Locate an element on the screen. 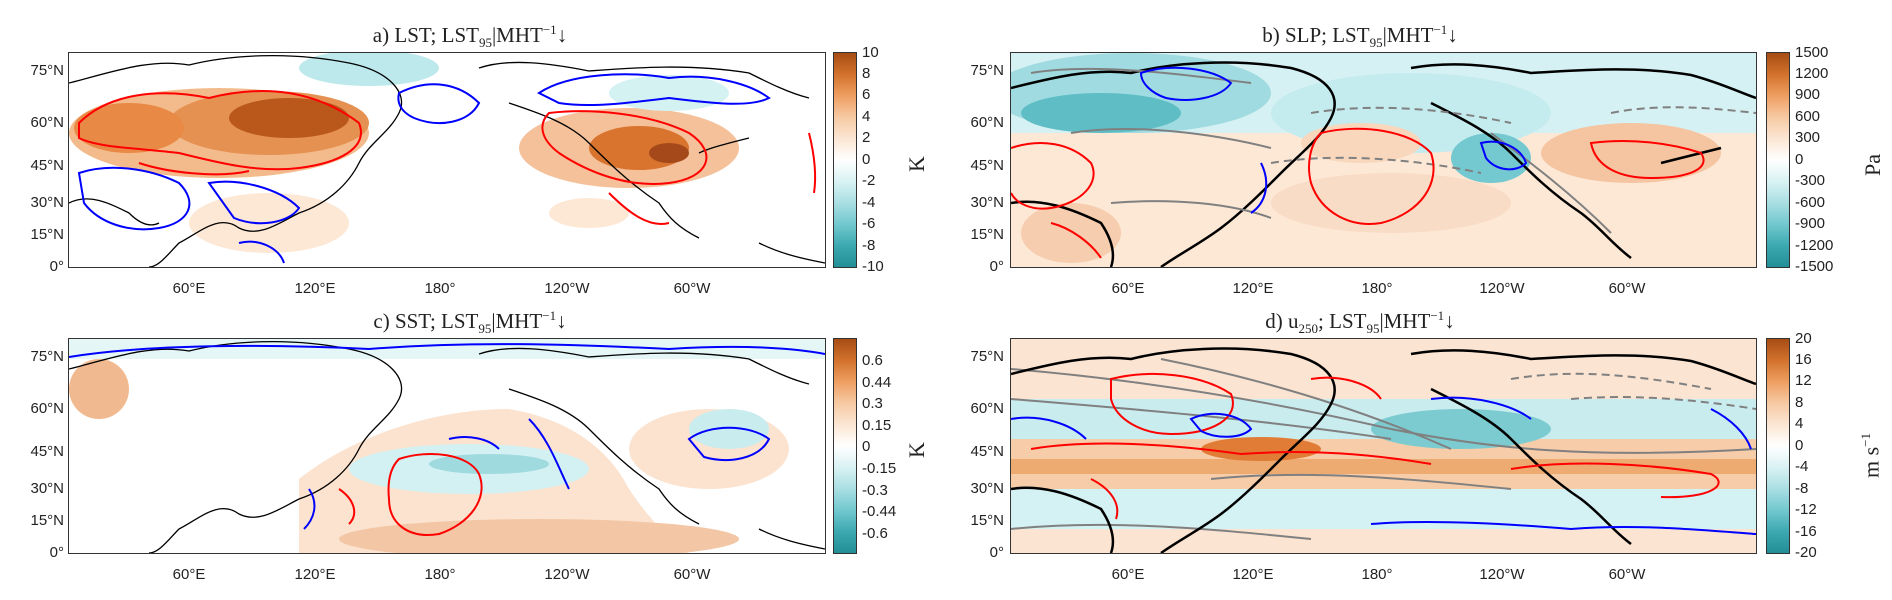 This screenshot has width=1892, height=600. colorbar-tick: -1200 is located at coordinates (1814, 245).